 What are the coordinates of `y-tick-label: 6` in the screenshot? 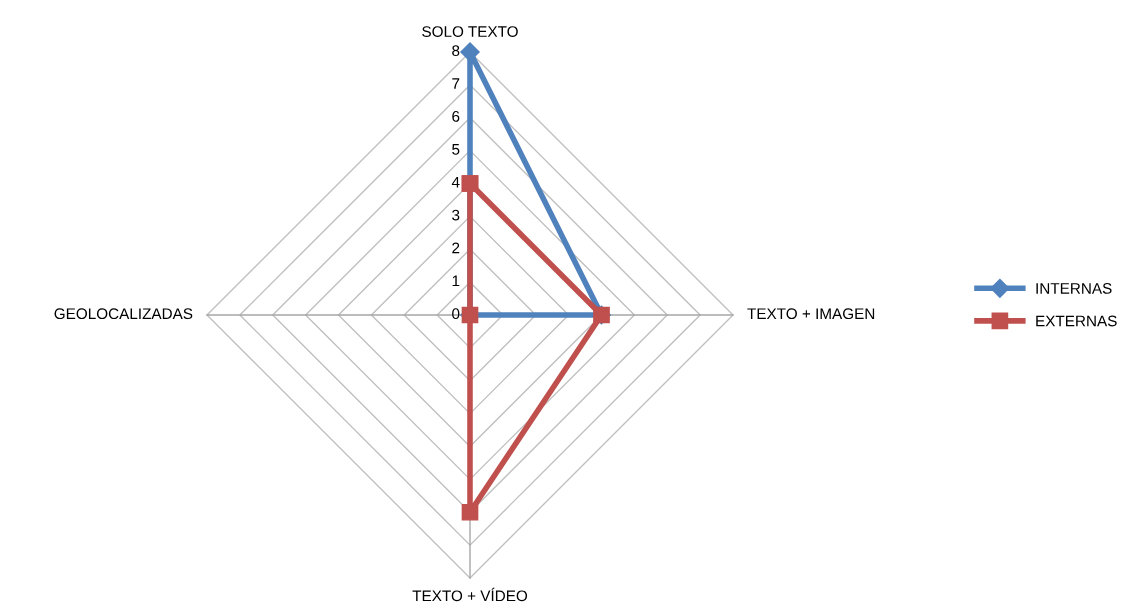 It's located at (456, 116).